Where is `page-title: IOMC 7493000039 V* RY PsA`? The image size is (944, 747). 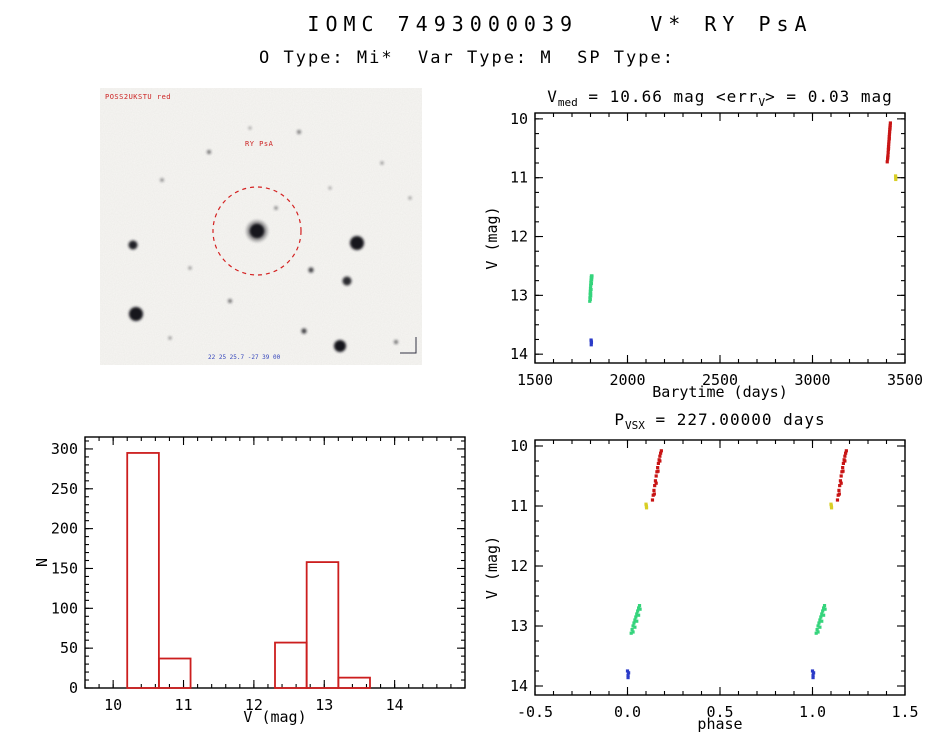 page-title: IOMC 7493000039 V* RY PsA is located at coordinates (560, 24).